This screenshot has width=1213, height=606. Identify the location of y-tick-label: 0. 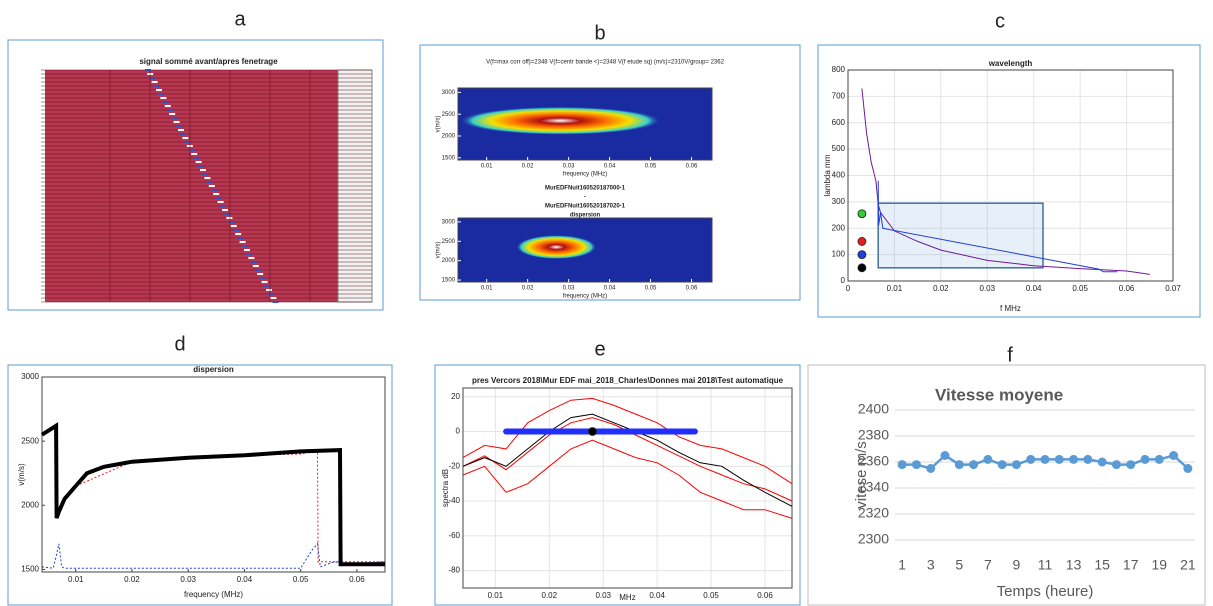
(843, 280).